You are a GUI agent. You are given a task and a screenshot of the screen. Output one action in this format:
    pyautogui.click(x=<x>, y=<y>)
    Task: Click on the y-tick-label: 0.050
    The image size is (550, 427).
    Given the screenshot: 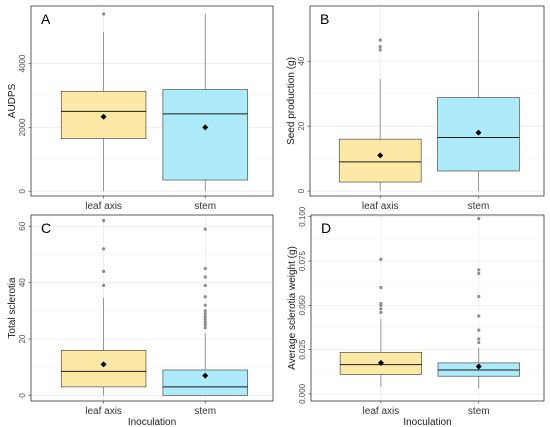 What is the action you would take?
    pyautogui.click(x=302, y=305)
    